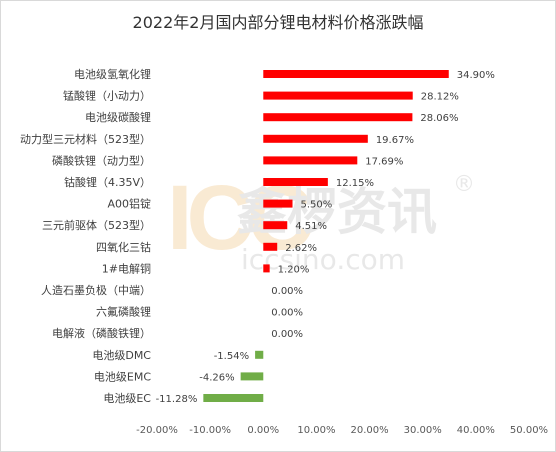 This screenshot has width=556, height=452. Describe the element at coordinates (395, 140) in the screenshot. I see `data-label: 19.67%` at that location.